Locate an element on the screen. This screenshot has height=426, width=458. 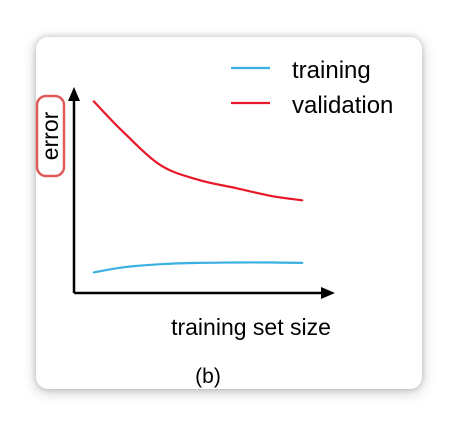
x-axis-label: training set size is located at coordinates (251, 327).